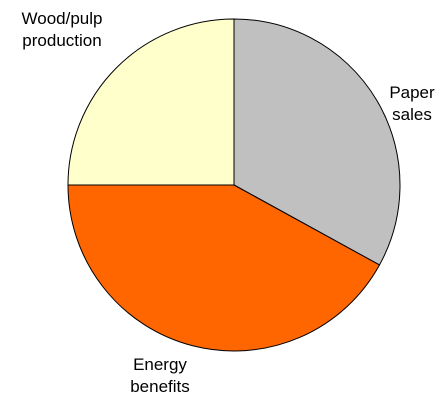 The width and height of the screenshot is (442, 407). Describe the element at coordinates (412, 92) in the screenshot. I see `pie-slice-label-line: Paper` at that location.